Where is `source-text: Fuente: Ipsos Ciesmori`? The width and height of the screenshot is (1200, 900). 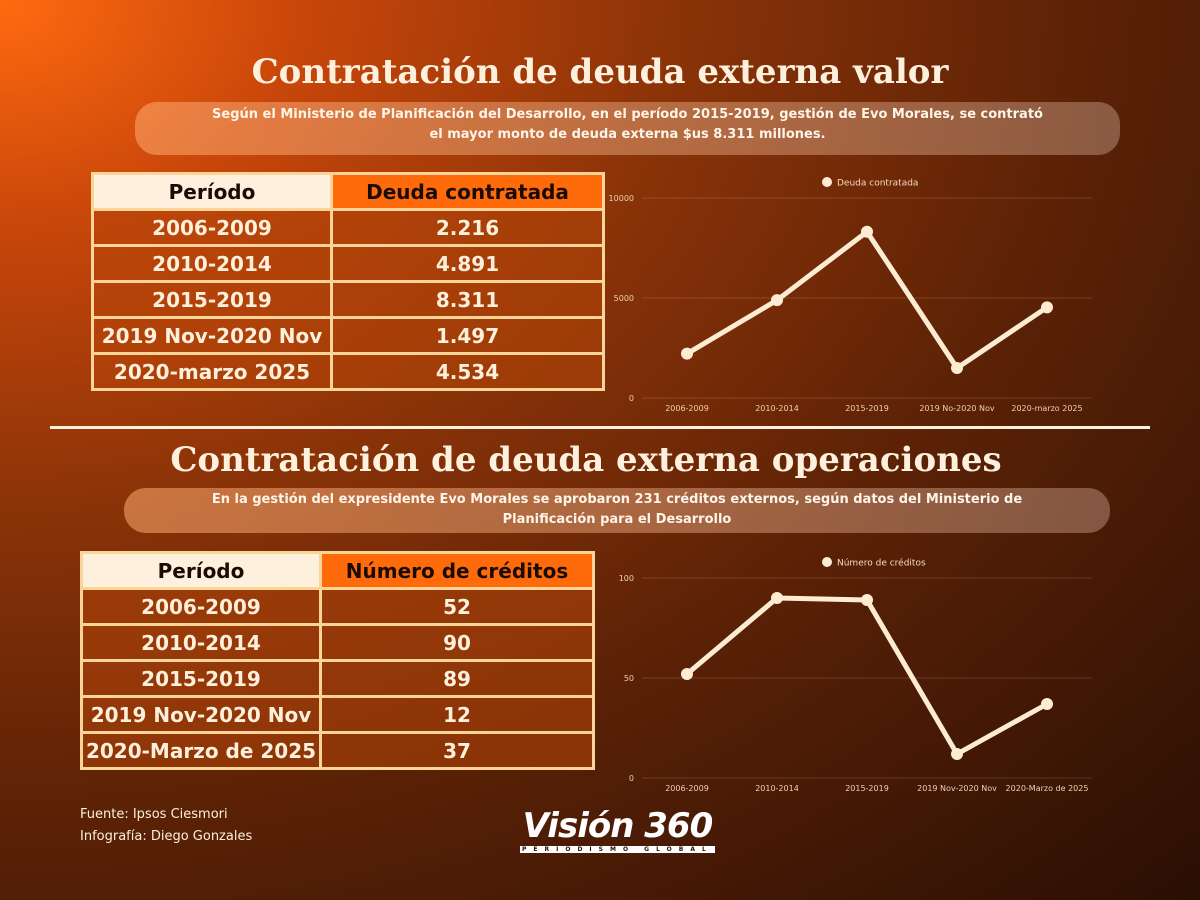 source-text: Fuente: Ipsos Ciesmori is located at coordinates (154, 814).